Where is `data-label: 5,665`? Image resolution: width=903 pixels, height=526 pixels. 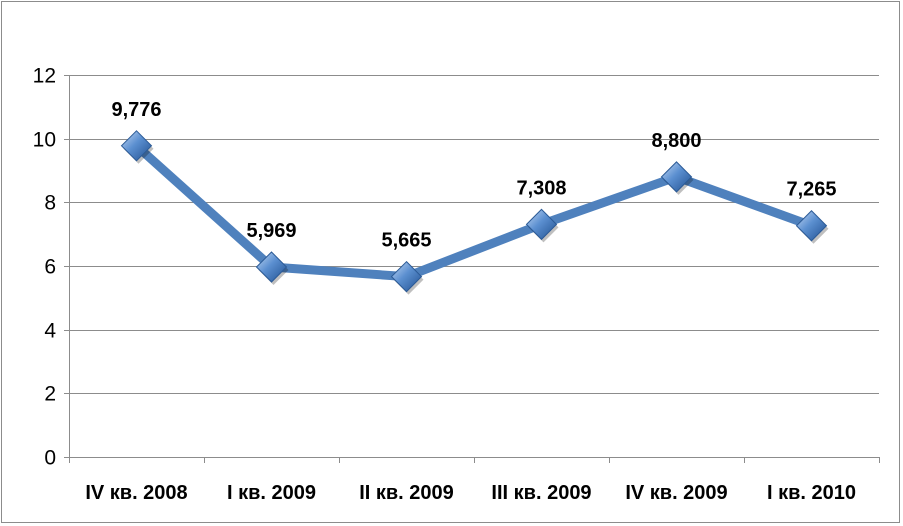
data-label: 5,665 is located at coordinates (406, 241).